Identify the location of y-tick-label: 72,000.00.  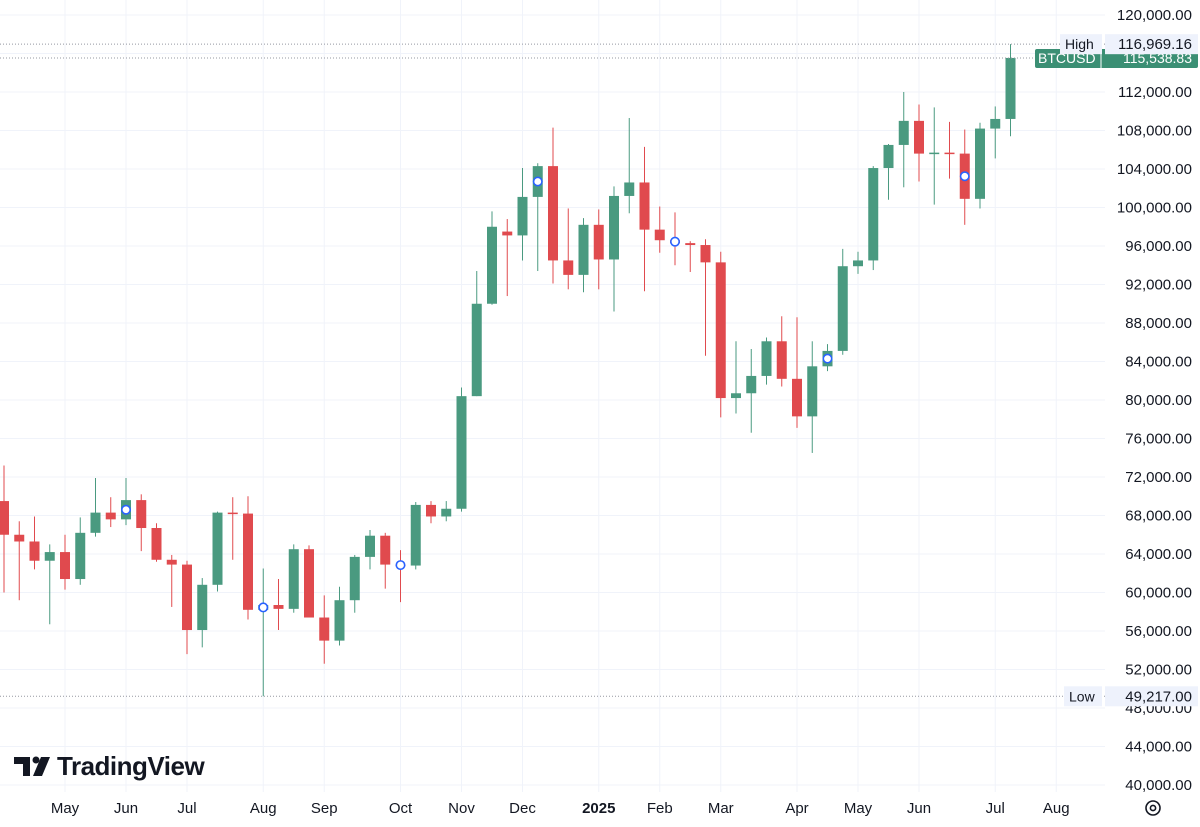
(1158, 477).